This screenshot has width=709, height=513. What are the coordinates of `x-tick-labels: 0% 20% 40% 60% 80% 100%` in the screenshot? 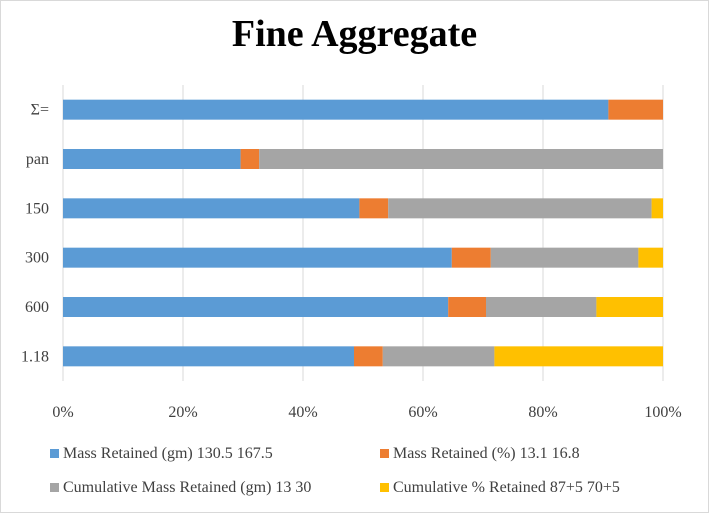 It's located at (366, 412).